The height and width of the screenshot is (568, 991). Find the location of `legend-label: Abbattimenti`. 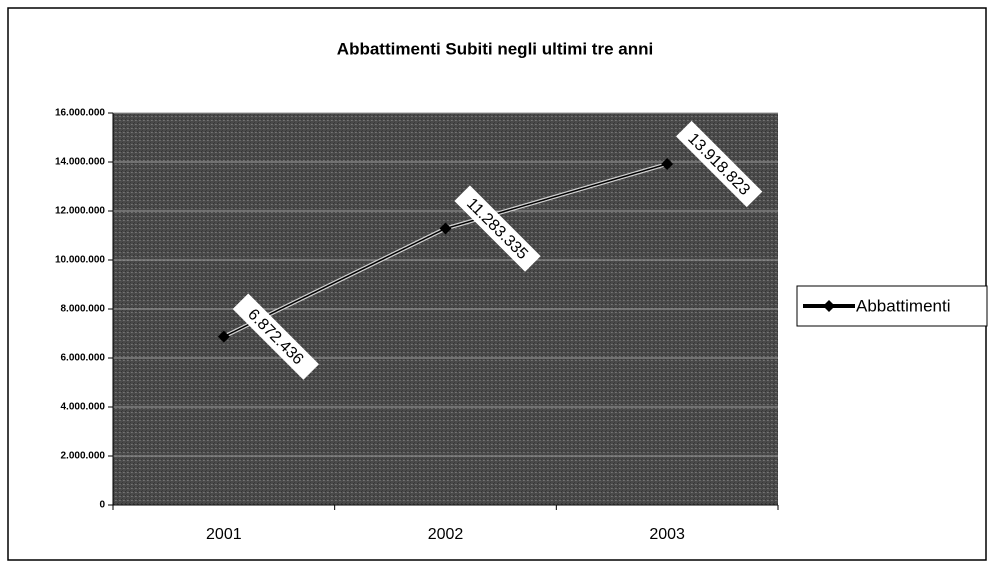

legend-label: Abbattimenti is located at coordinates (903, 305).